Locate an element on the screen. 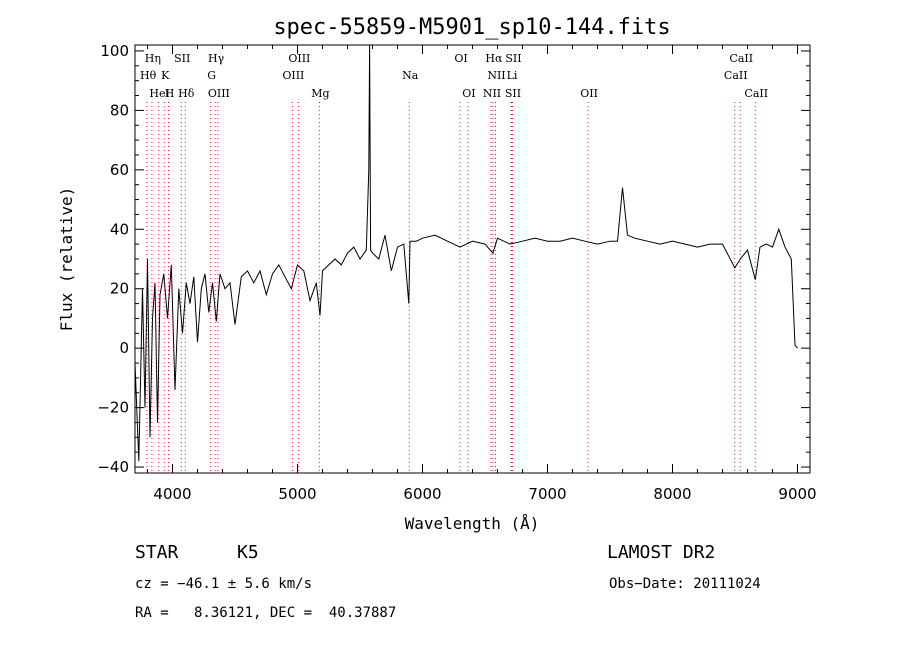 This screenshot has width=900, height=650. y-tick-label: 100 is located at coordinates (114, 51).